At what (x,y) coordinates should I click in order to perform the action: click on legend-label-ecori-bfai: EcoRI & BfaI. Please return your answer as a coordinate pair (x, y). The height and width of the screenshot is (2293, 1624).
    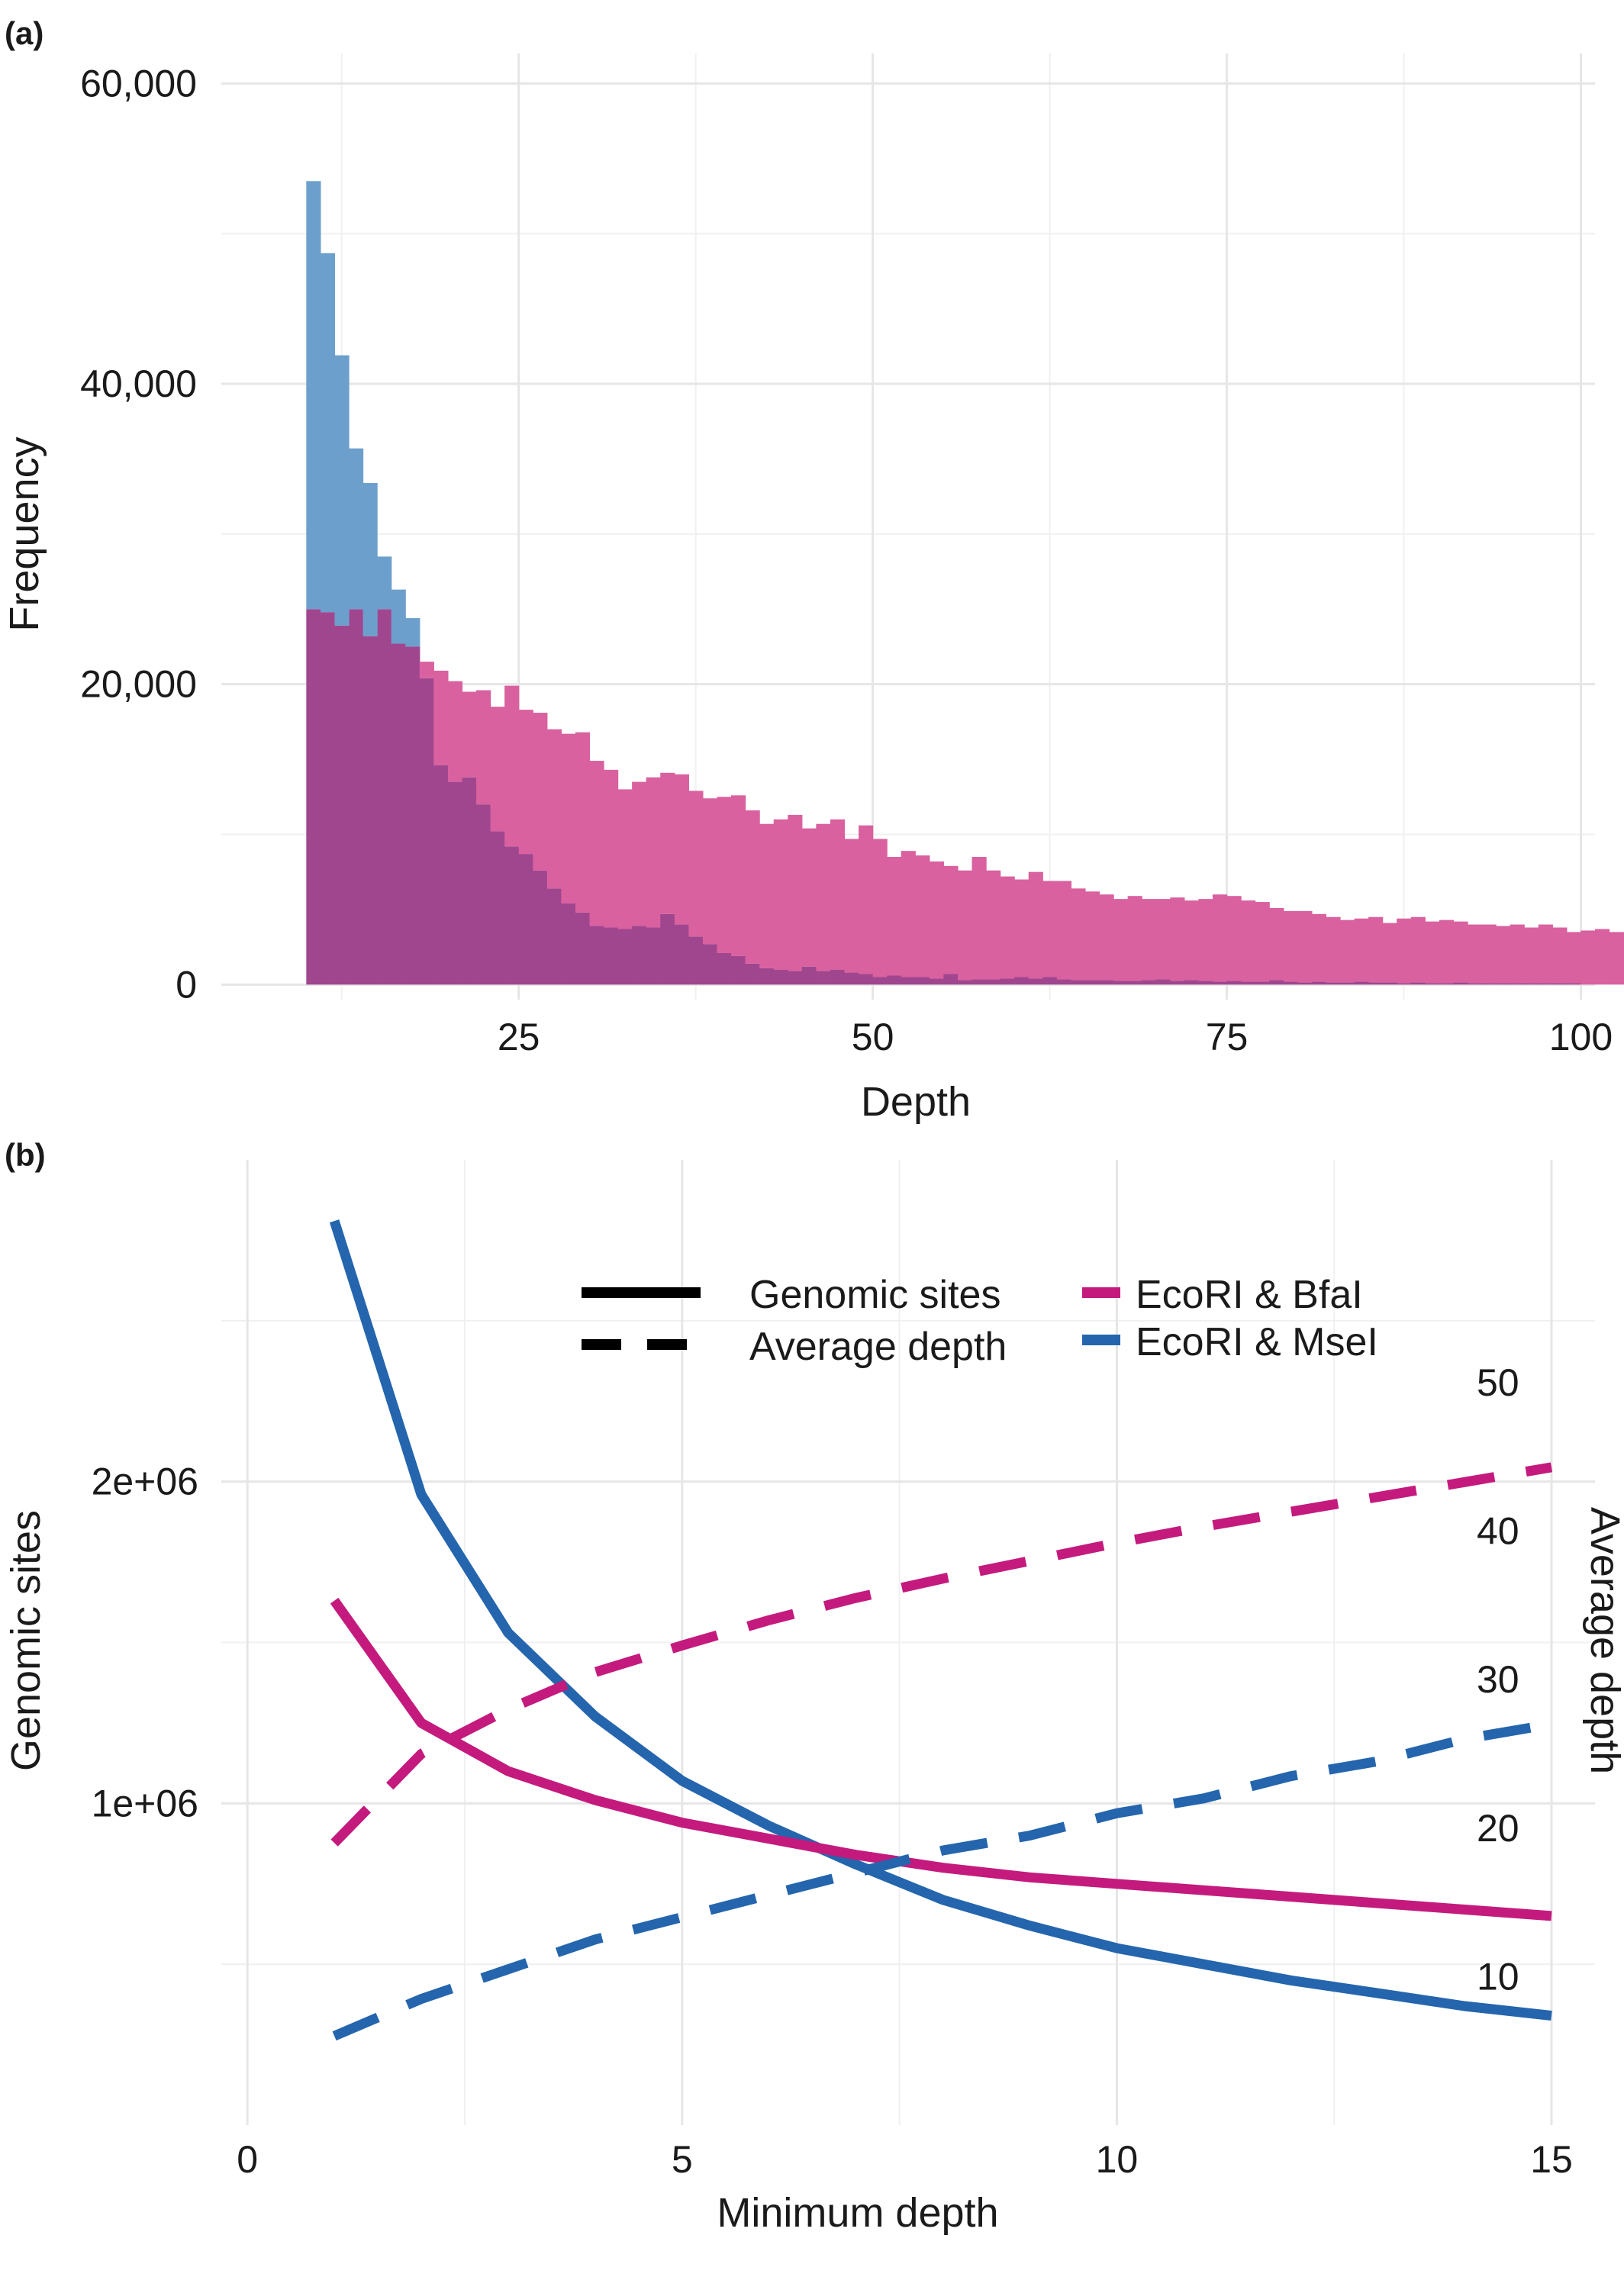
    Looking at the image, I should click on (1249, 1295).